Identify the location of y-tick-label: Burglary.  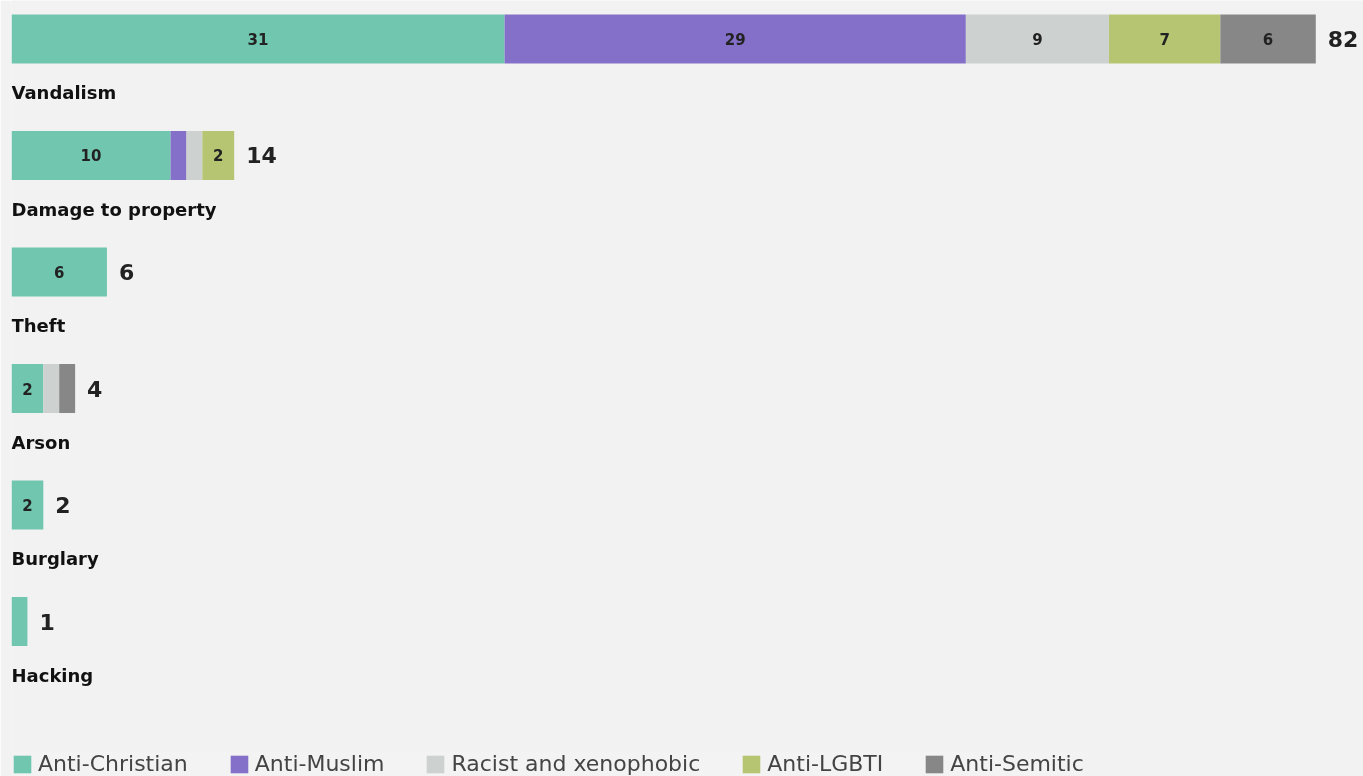
(55, 559).